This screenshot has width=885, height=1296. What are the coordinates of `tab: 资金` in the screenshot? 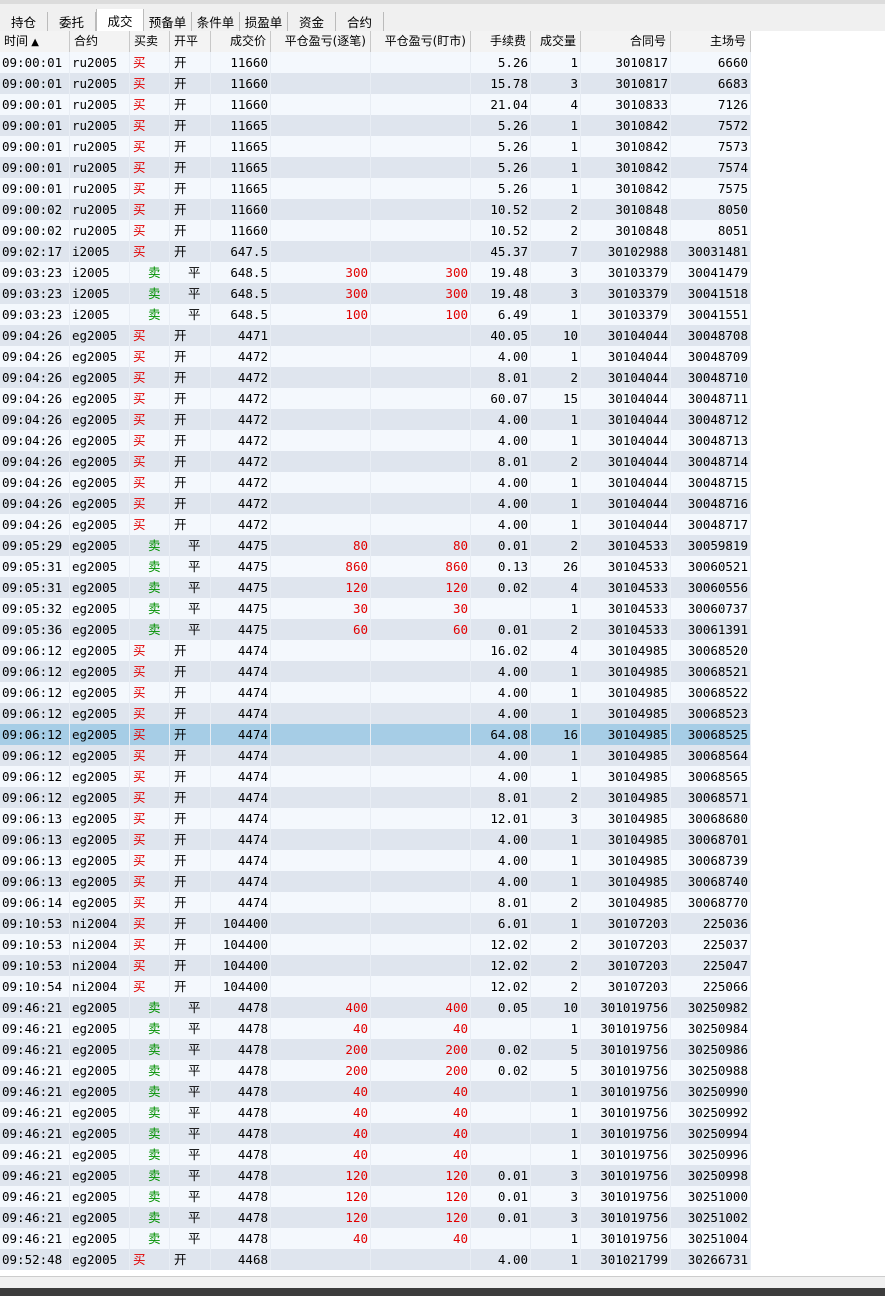 It's located at (312, 23).